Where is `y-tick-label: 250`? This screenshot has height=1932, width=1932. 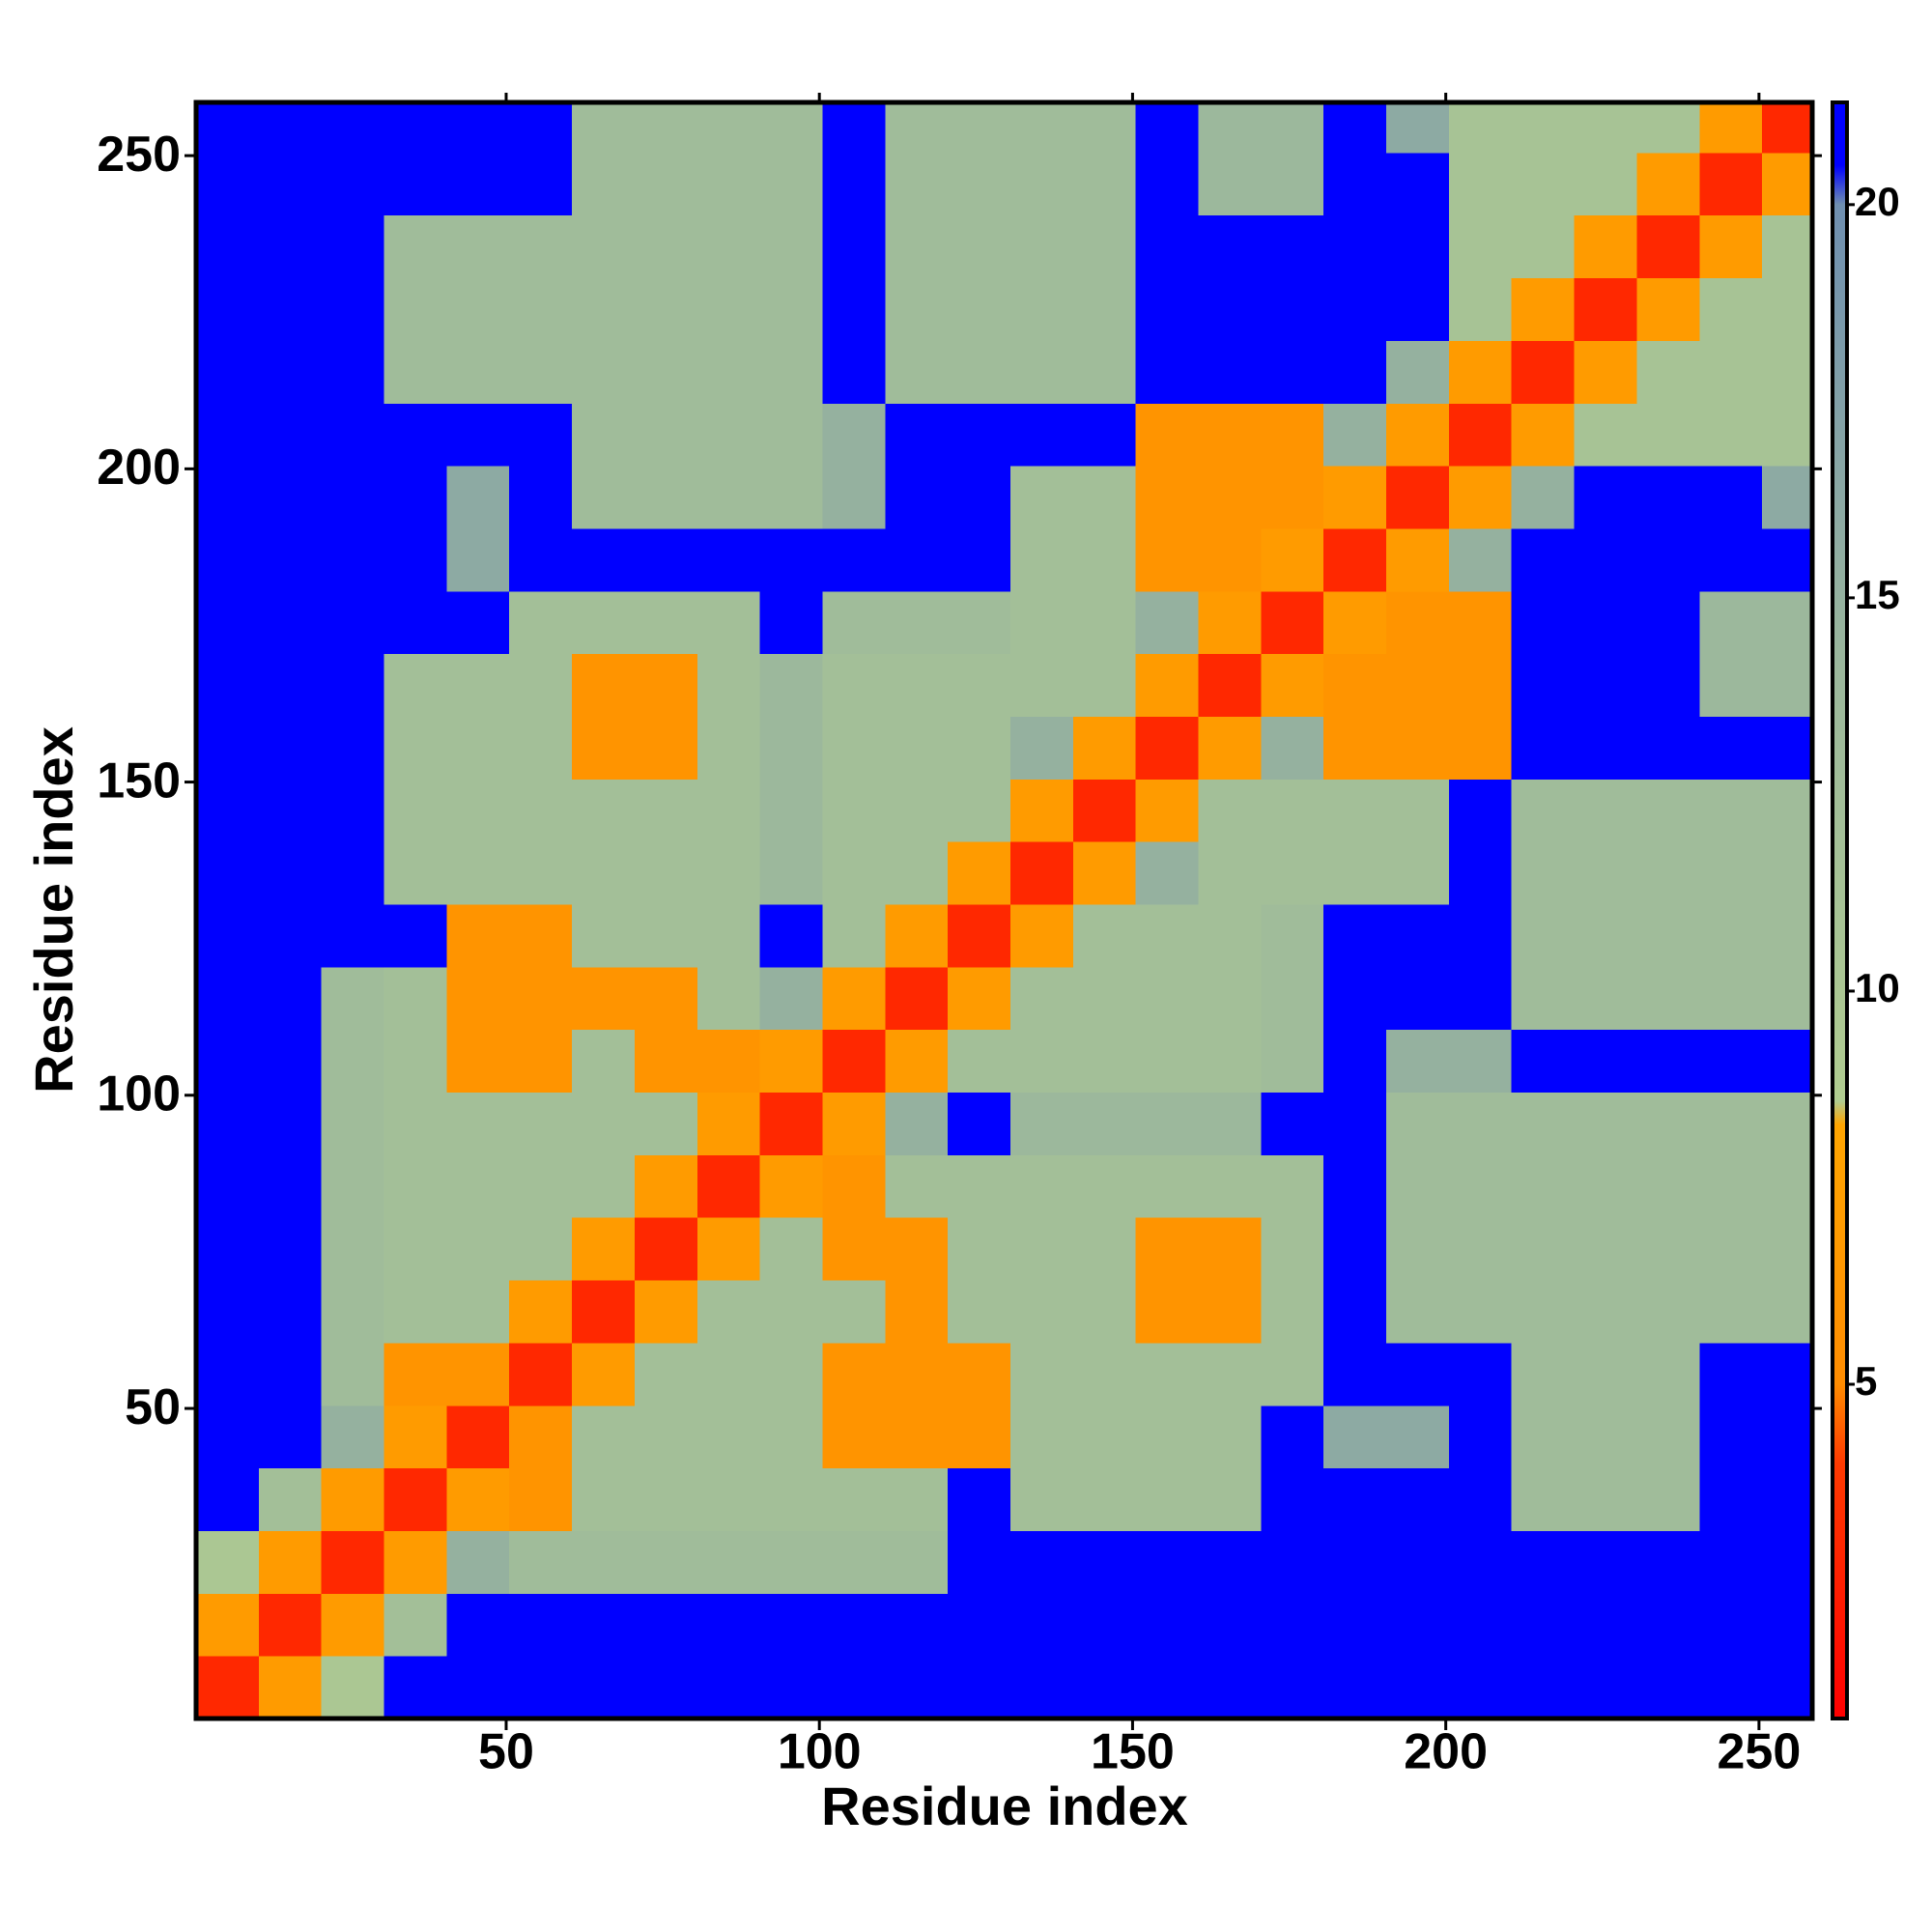
y-tick-label: 250 is located at coordinates (139, 155).